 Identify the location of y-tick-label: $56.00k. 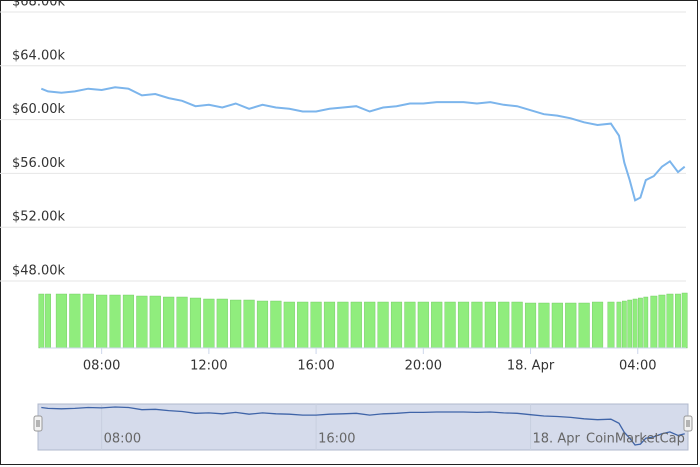
(38, 163).